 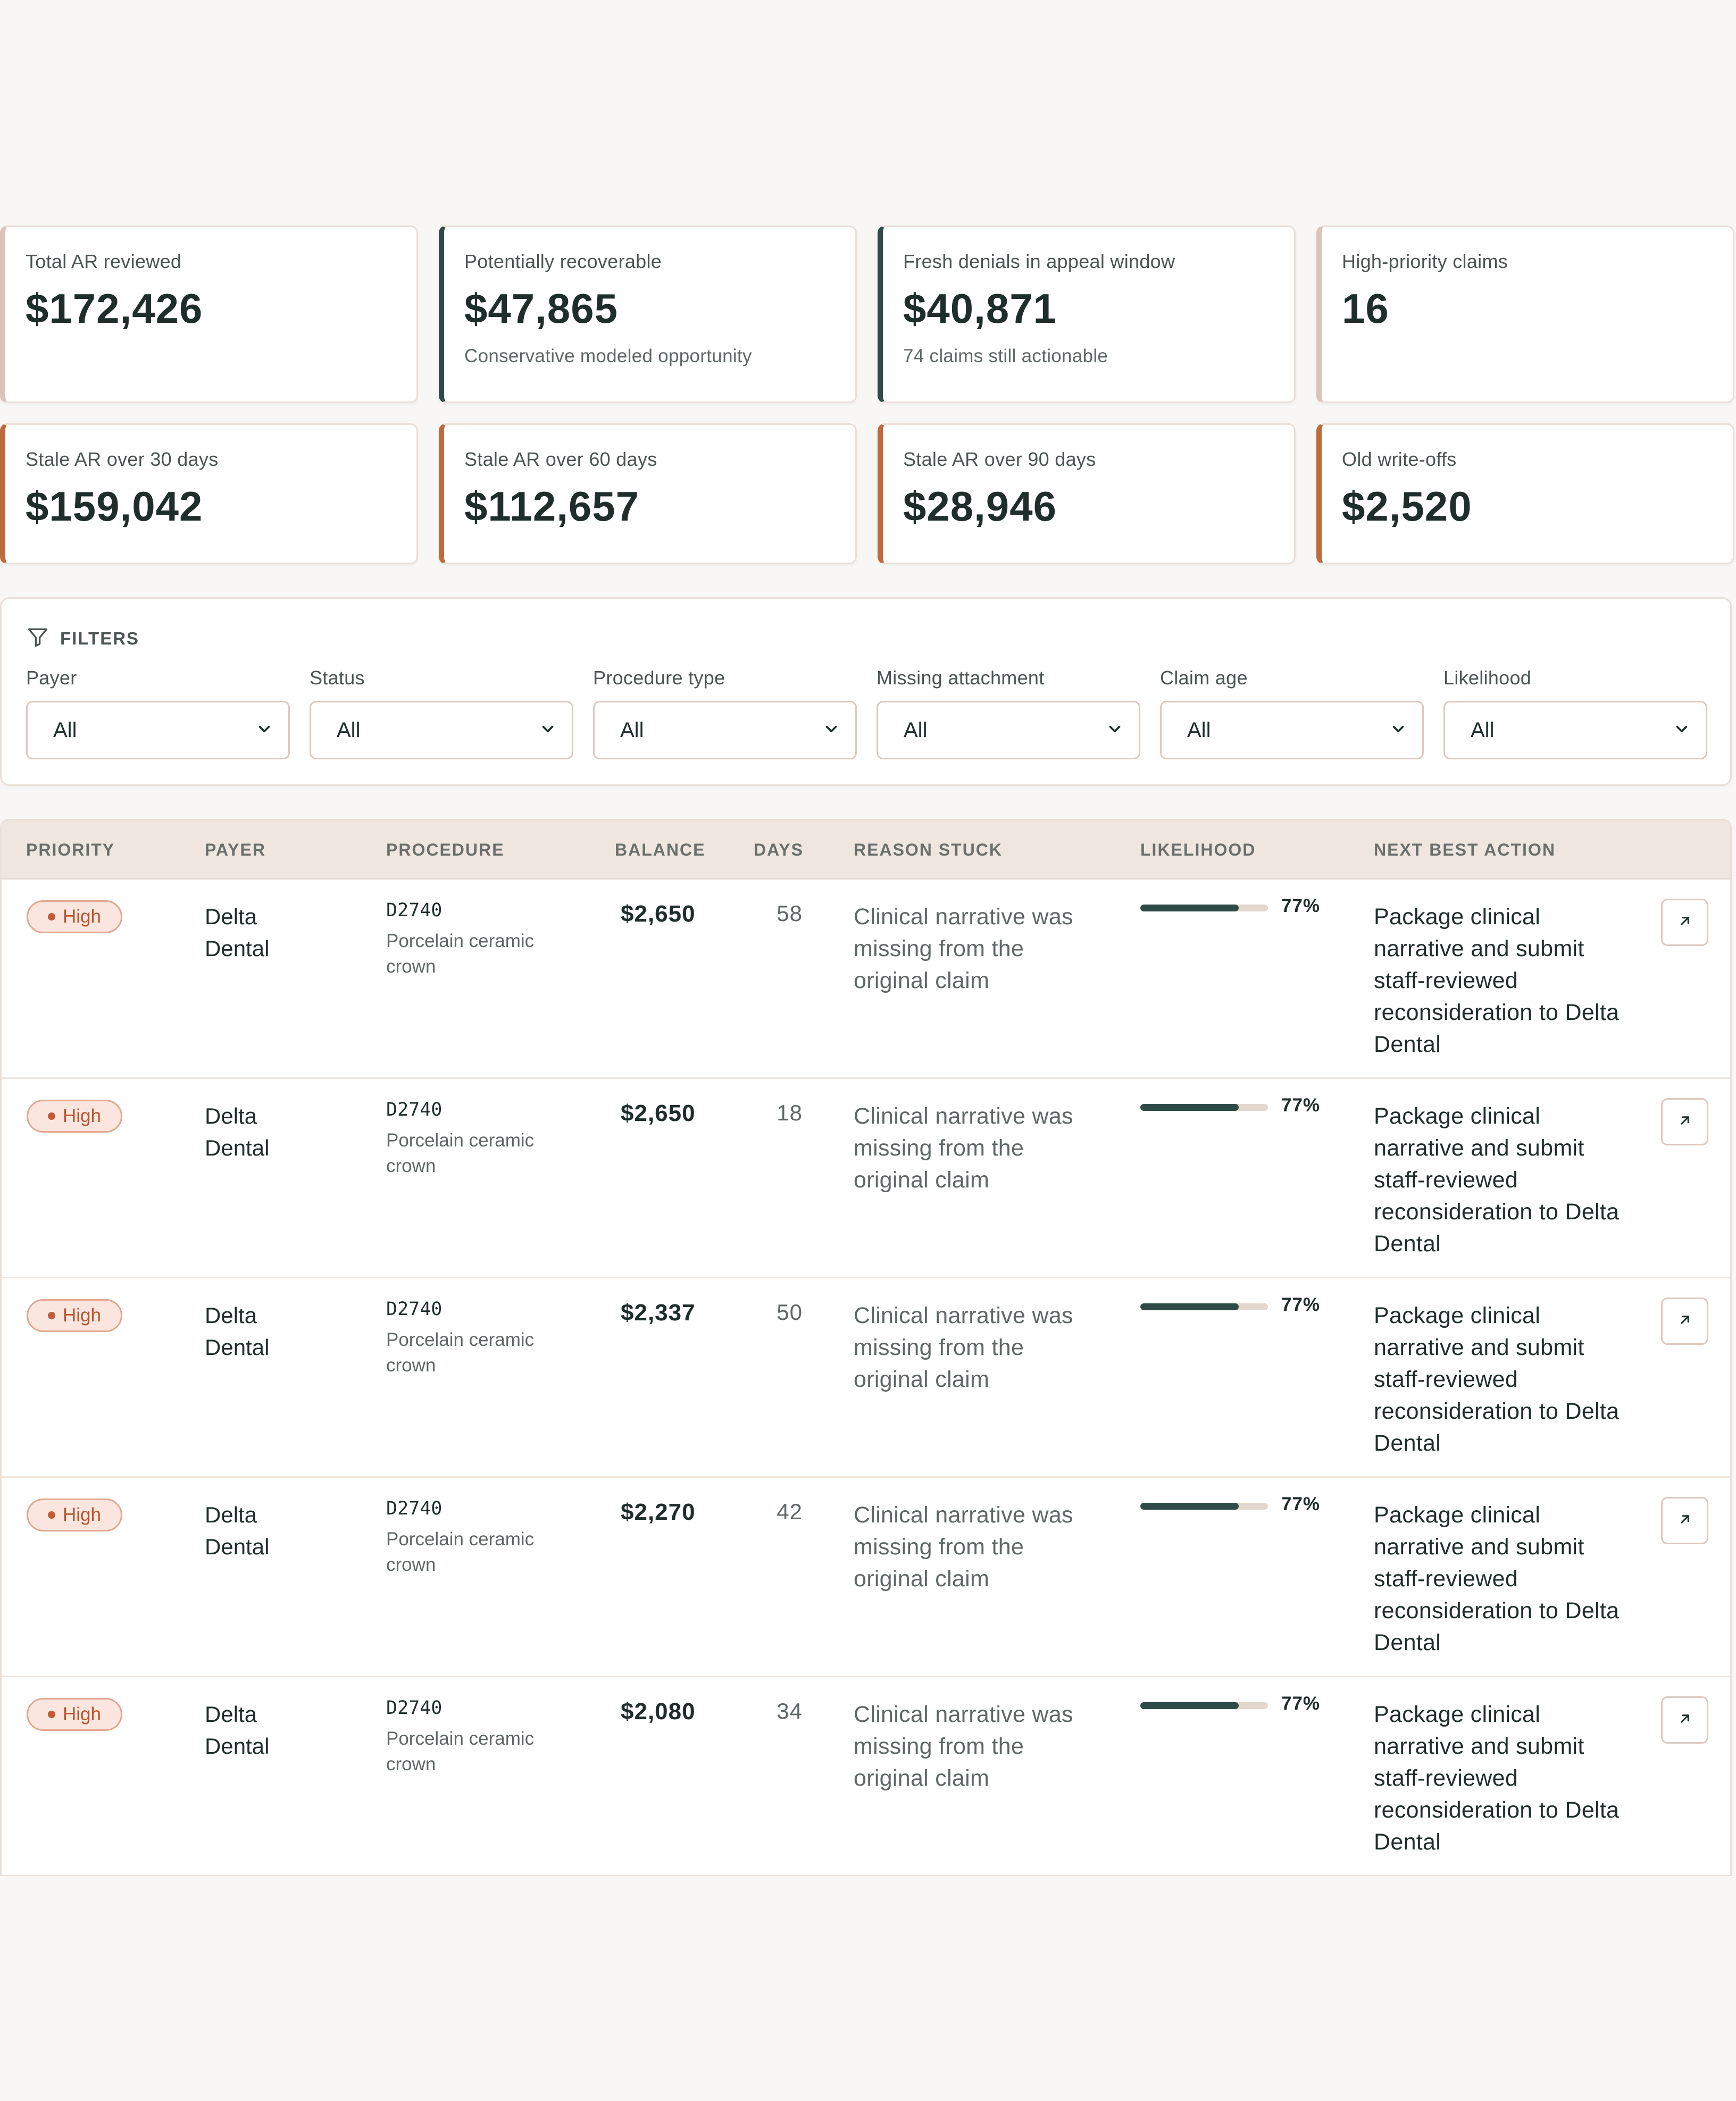 I want to click on days: 42, so click(x=790, y=1512).